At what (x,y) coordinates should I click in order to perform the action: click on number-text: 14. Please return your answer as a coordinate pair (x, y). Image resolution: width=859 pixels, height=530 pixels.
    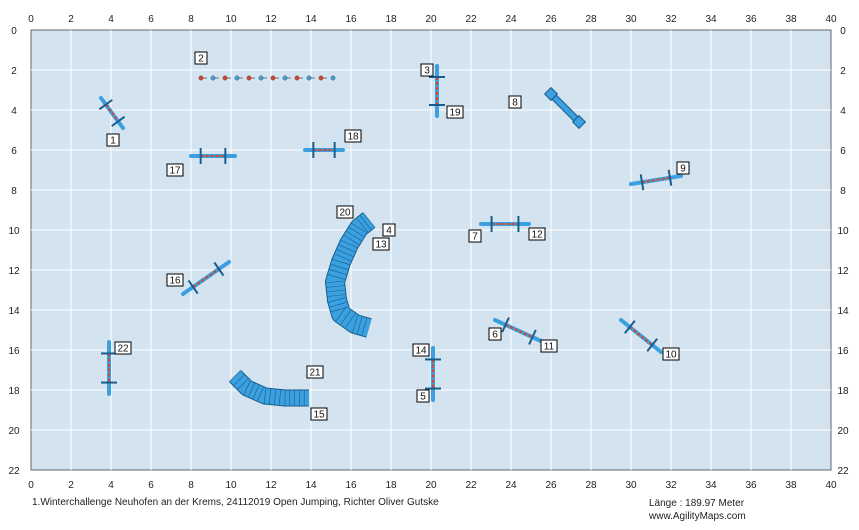
    Looking at the image, I should click on (421, 351).